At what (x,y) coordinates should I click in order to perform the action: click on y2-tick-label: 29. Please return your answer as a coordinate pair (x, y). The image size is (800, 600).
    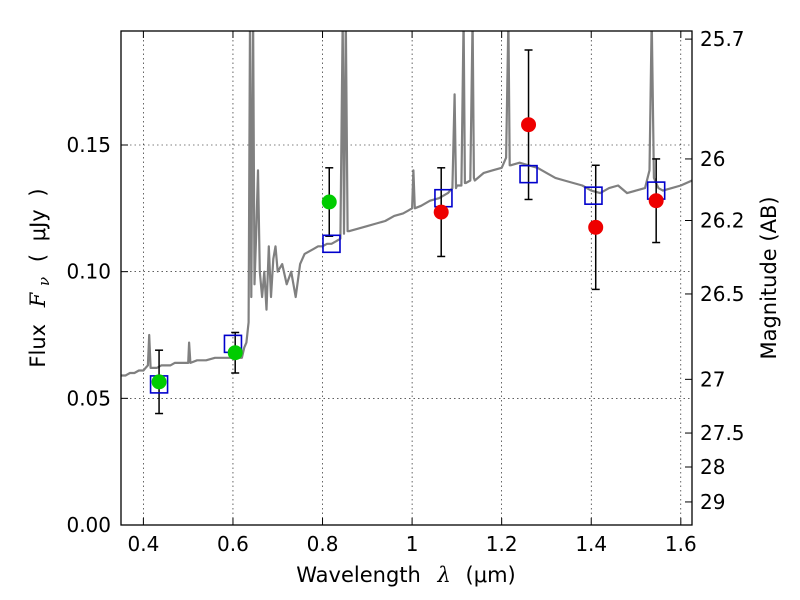
    Looking at the image, I should click on (712, 502).